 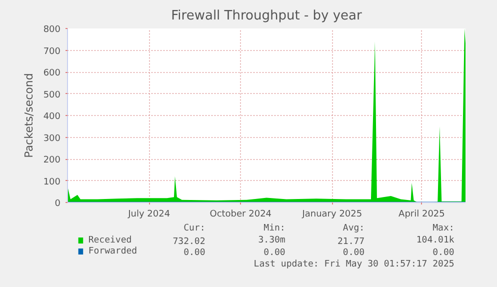 I want to click on text: Last update: Fri May 30 01:57:17 2025, so click(x=354, y=265).